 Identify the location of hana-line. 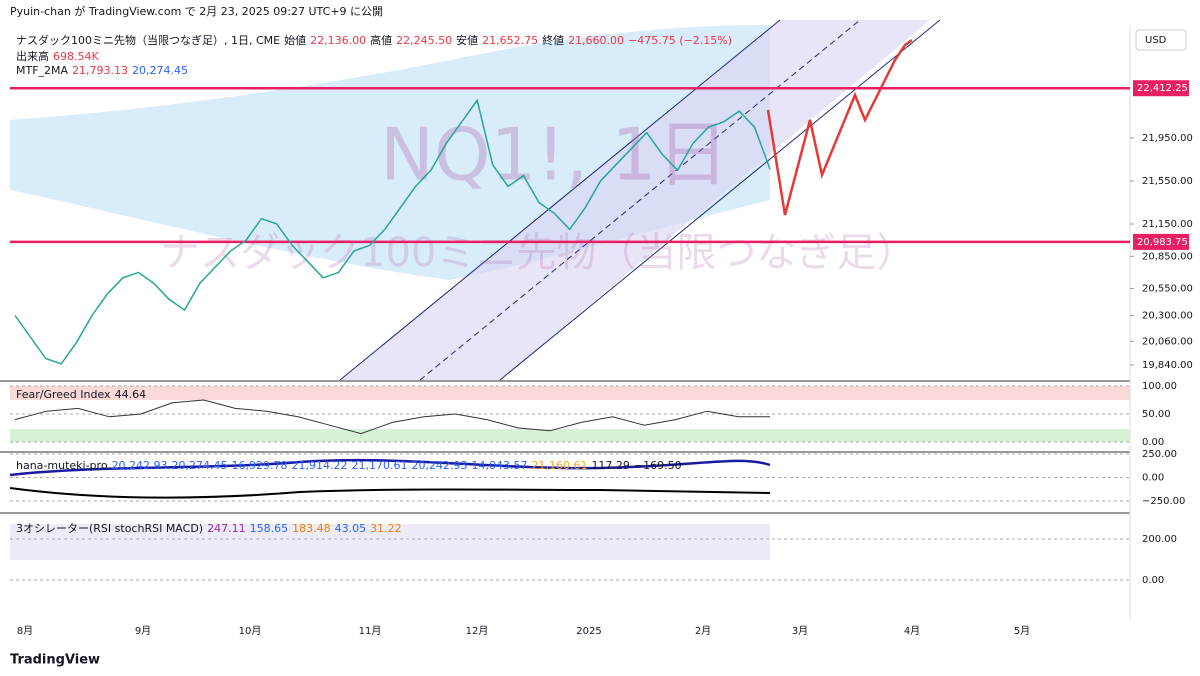
(390, 467).